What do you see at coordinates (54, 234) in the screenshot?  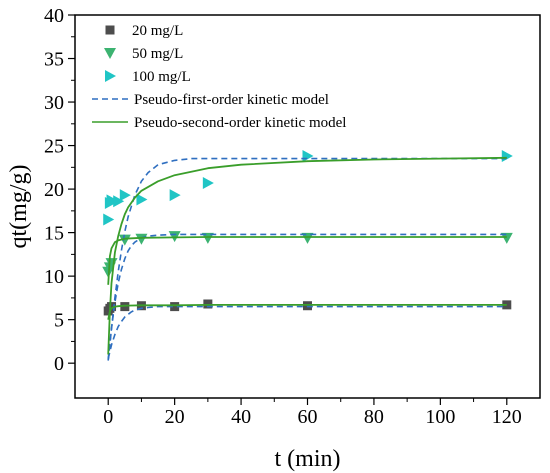 I see `y-tick-label: 15` at bounding box center [54, 234].